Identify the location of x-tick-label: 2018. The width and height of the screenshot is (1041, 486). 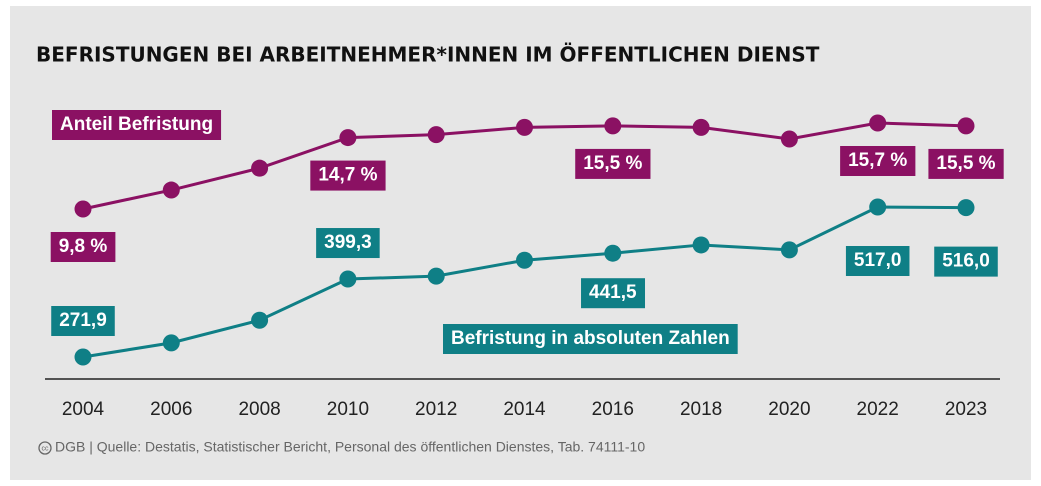
(701, 409).